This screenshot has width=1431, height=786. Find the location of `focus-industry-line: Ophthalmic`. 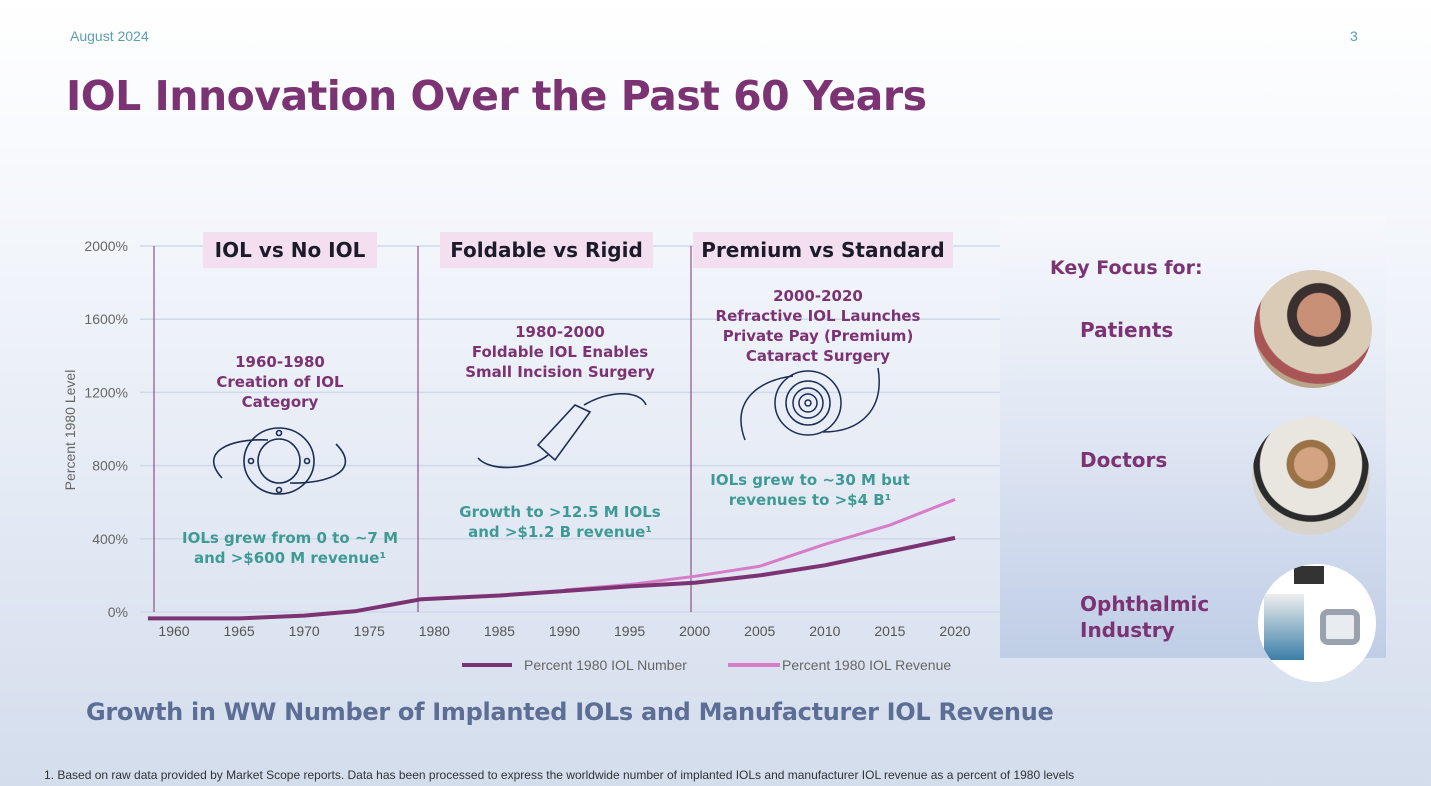

focus-industry-line: Ophthalmic is located at coordinates (1145, 604).